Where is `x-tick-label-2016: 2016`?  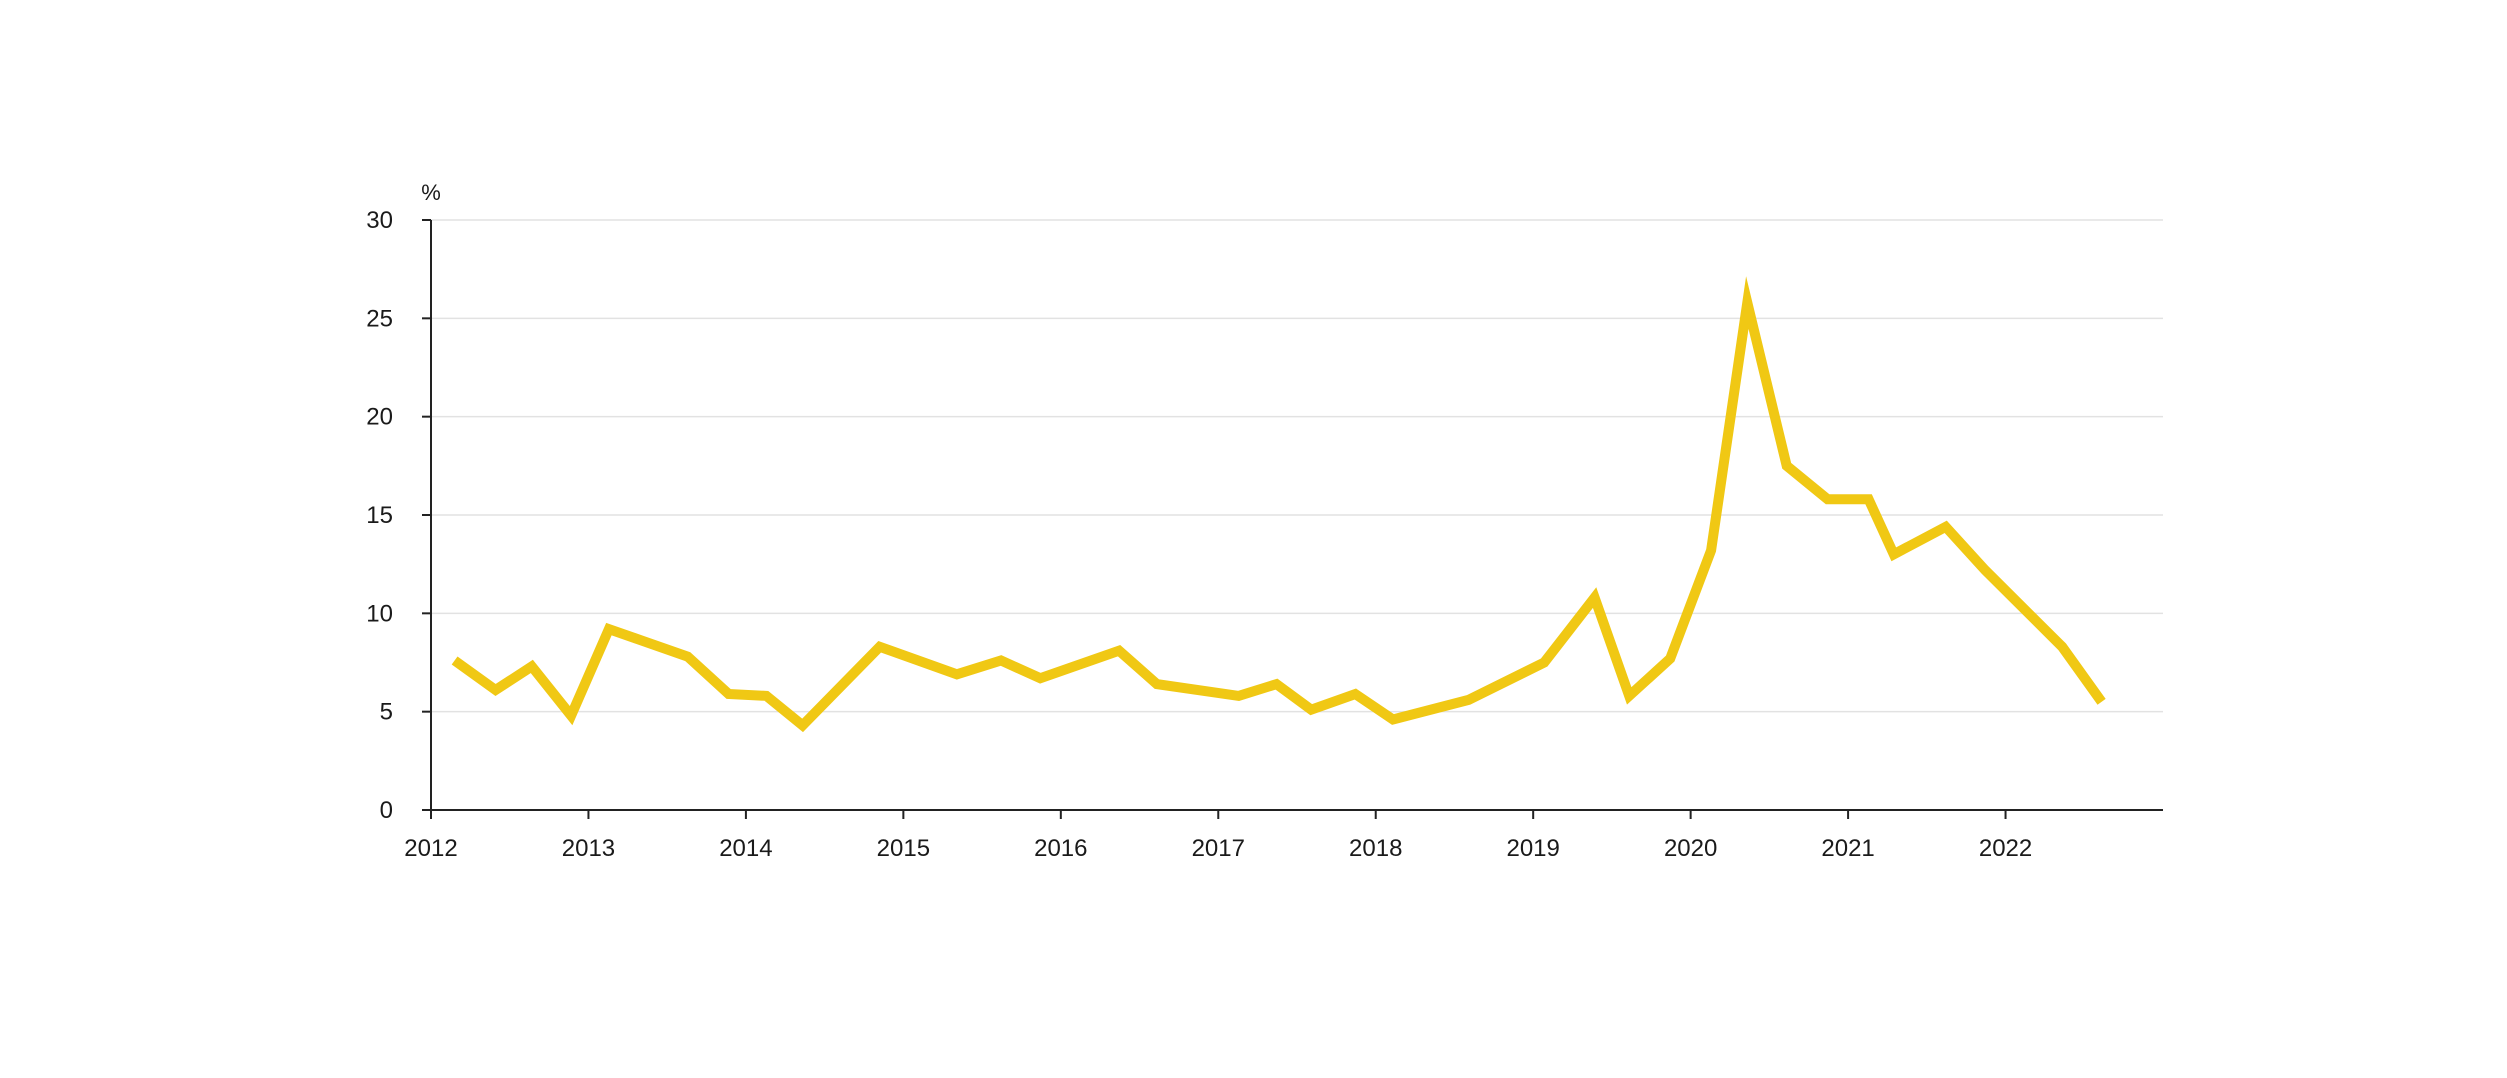
x-tick-label-2016: 2016 is located at coordinates (1060, 848).